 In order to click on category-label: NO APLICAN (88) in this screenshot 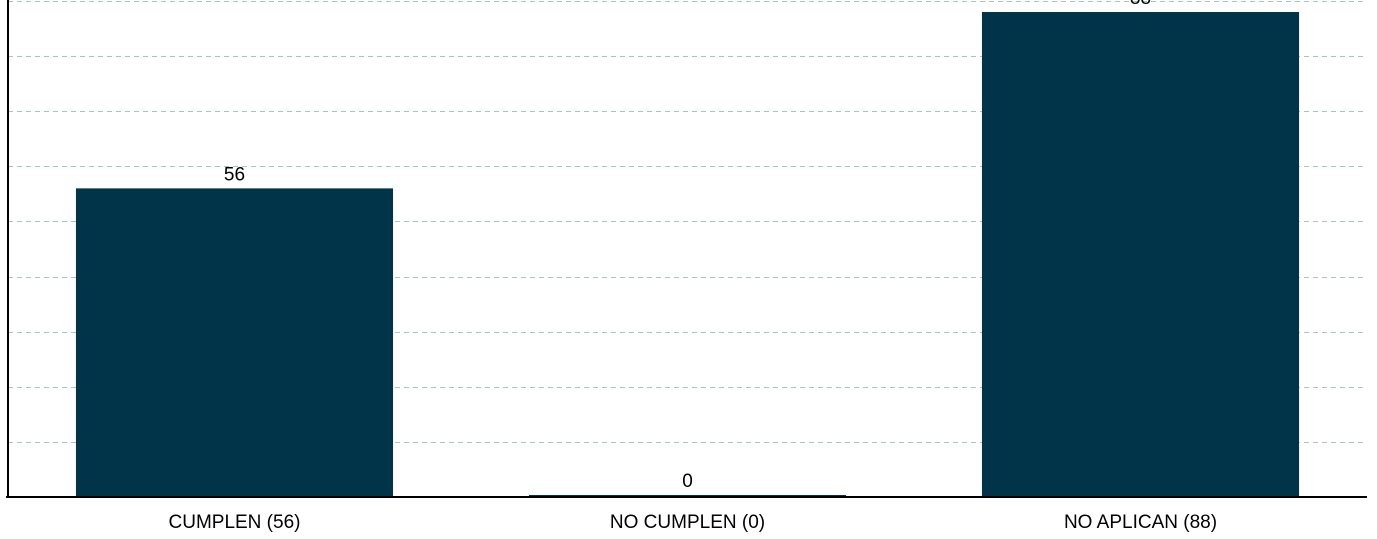, I will do `click(1140, 522)`.